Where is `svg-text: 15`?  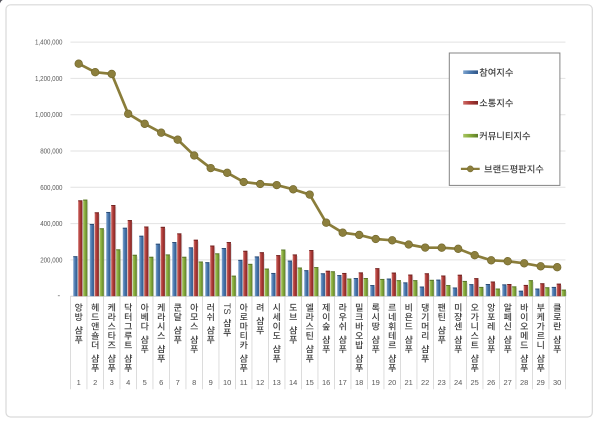
svg-text: 15 is located at coordinates (310, 382).